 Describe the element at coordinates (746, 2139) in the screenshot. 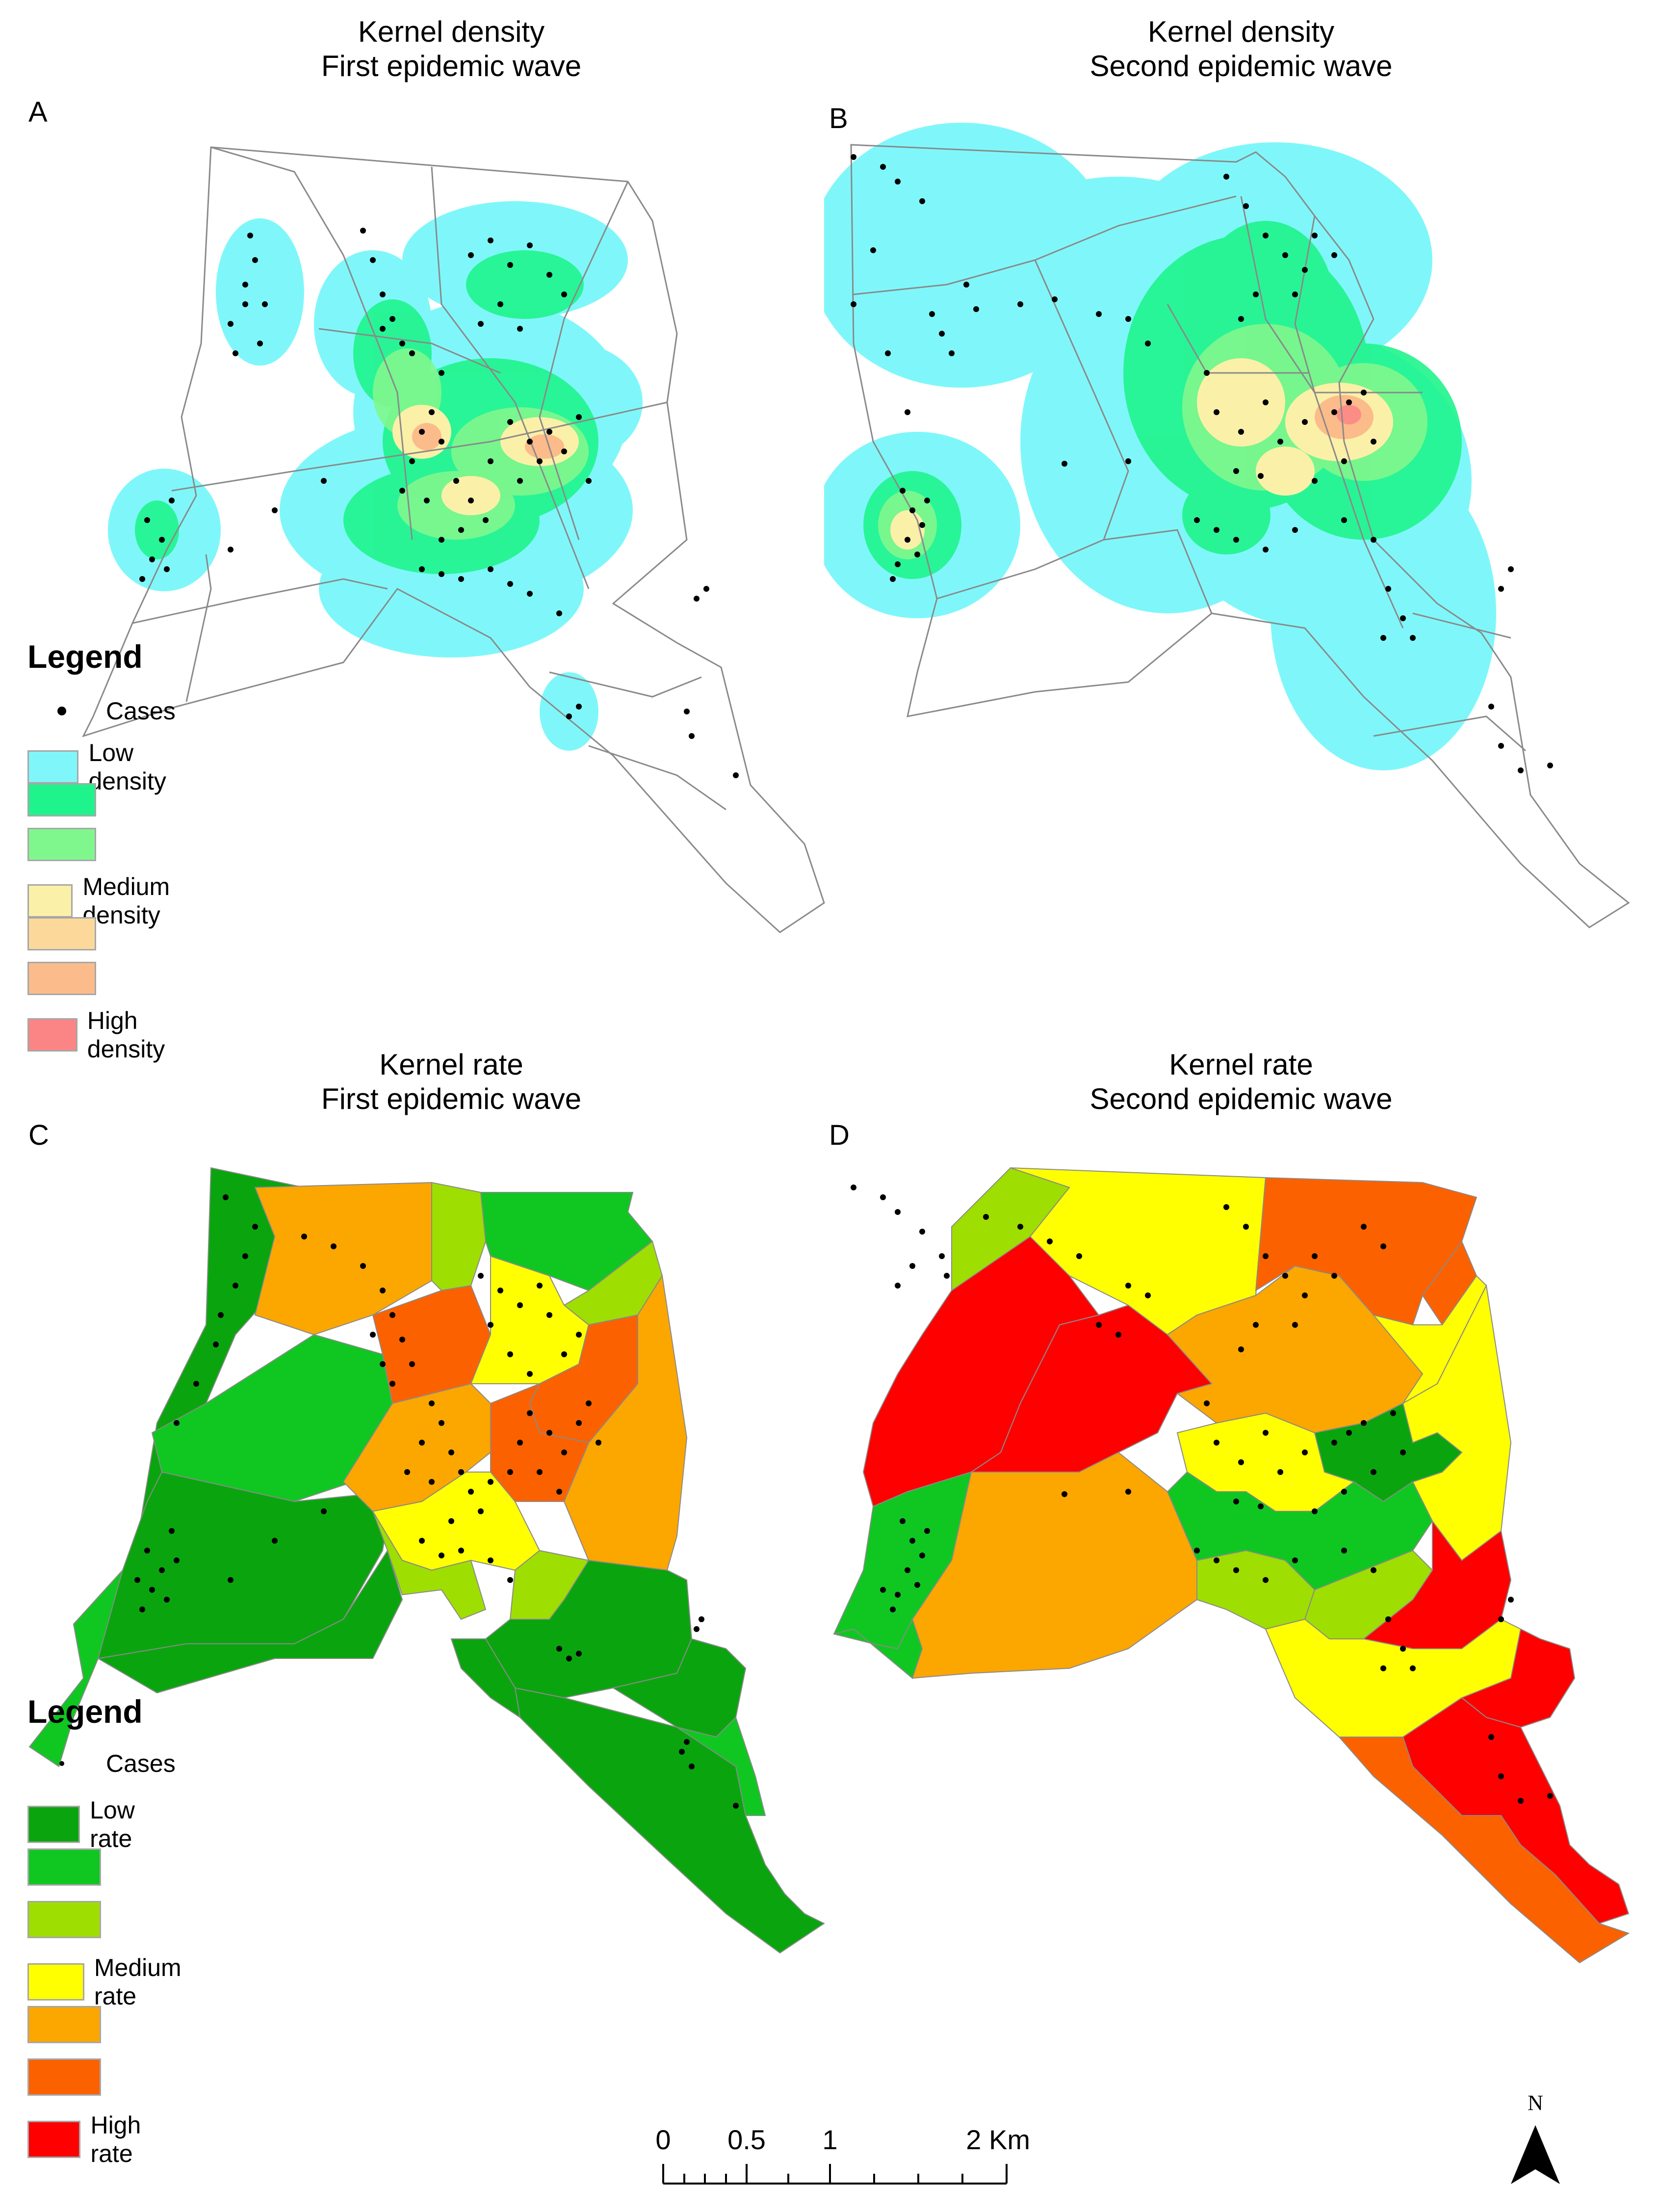

I see `scale-label-0-5: 0.5` at that location.